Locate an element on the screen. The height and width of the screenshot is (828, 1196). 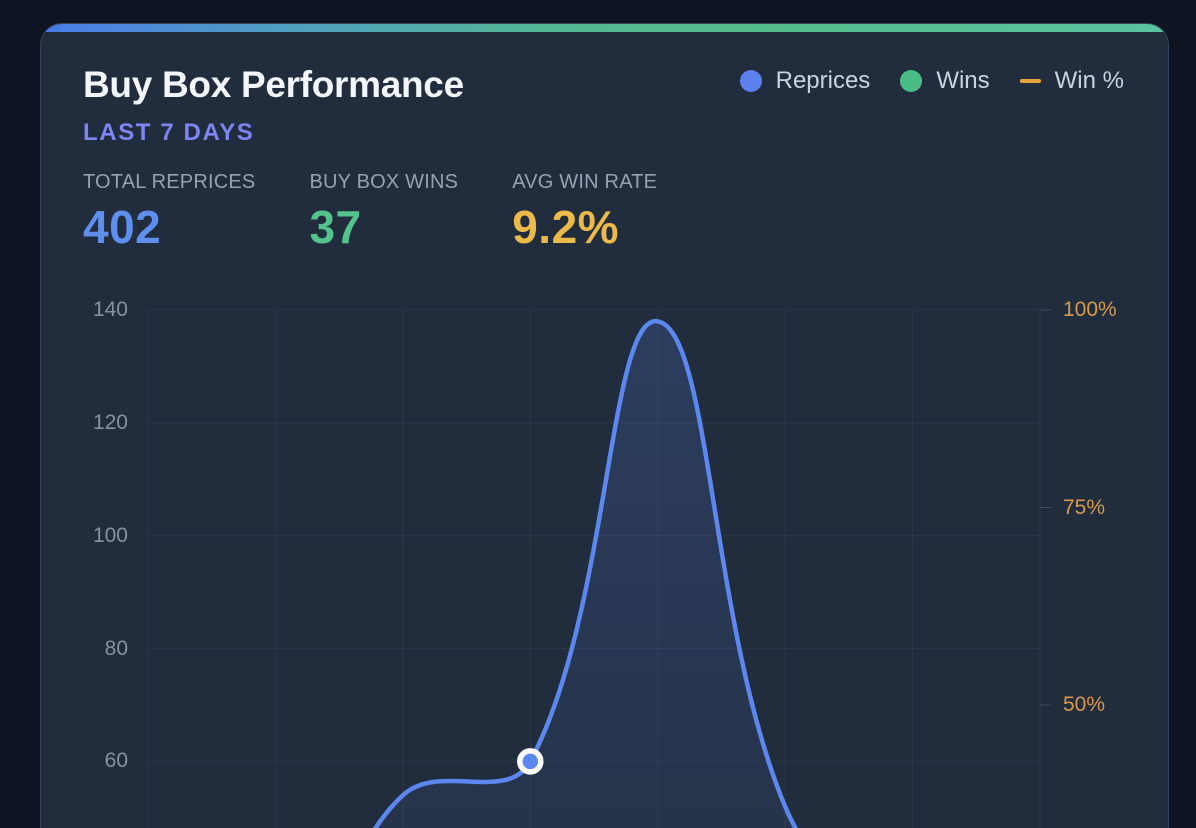
highlighted-data-point is located at coordinates (530, 761).